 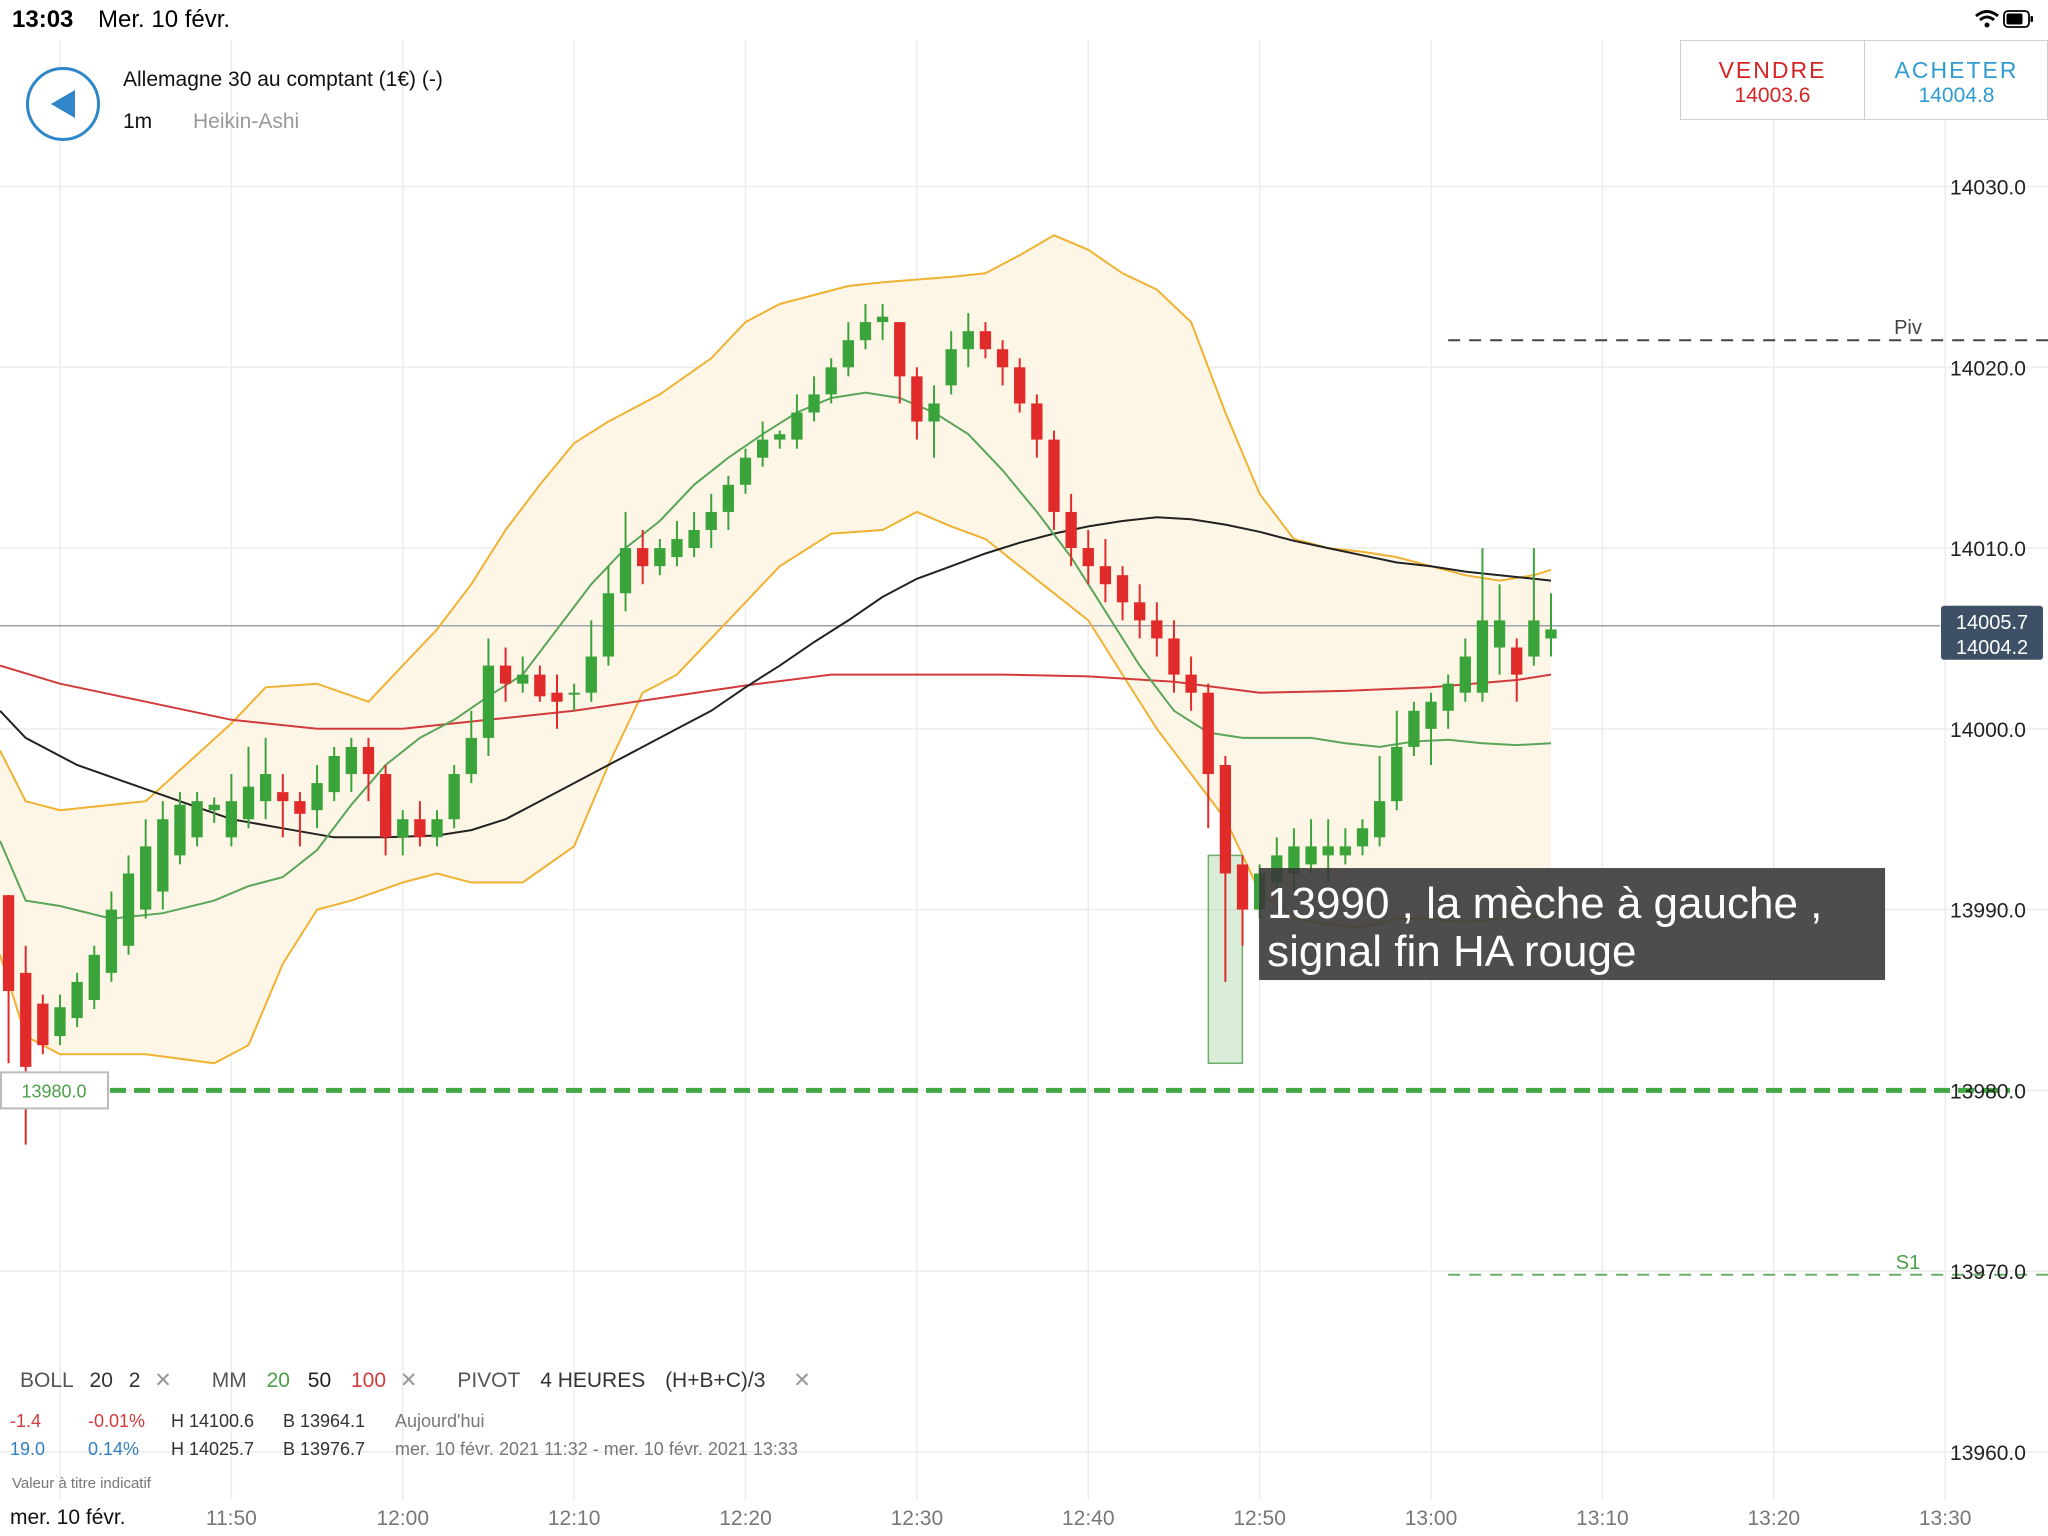 I want to click on annotation-text: 13990 , la mèche à gauche ,, so click(x=1544, y=903).